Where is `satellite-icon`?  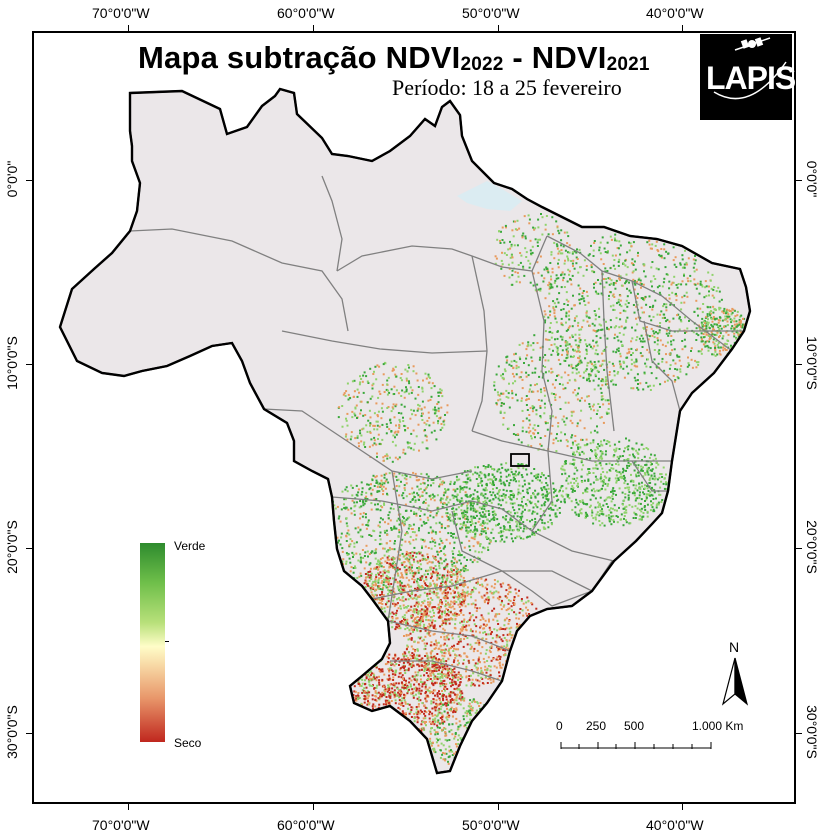 satellite-icon is located at coordinates (750, 68).